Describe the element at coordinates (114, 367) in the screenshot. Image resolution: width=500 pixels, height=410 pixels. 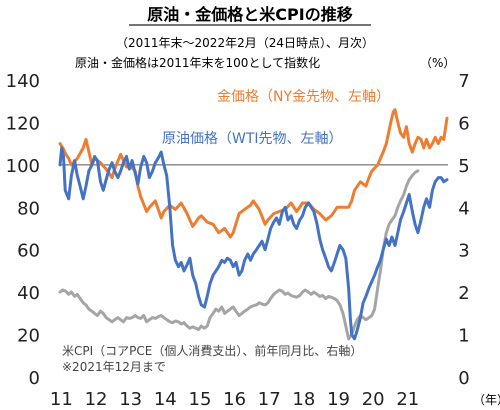
I see `cpi-note: ※2021年12月まで` at that location.